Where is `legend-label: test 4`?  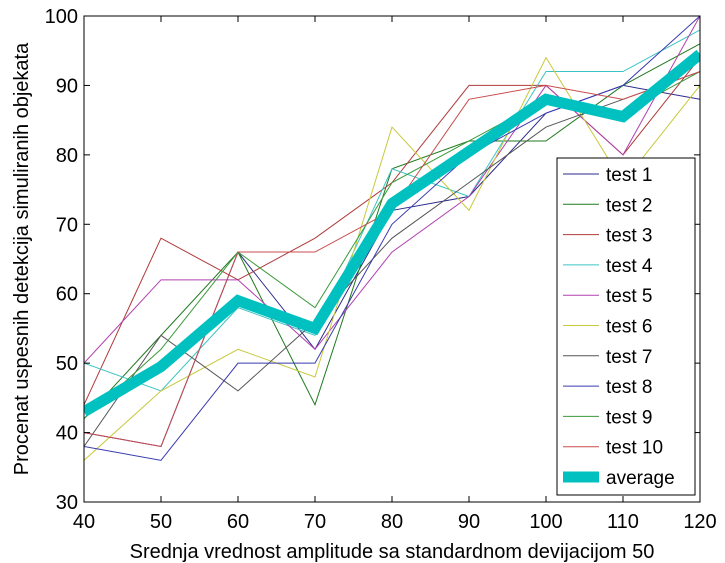 legend-label: test 4 is located at coordinates (629, 266).